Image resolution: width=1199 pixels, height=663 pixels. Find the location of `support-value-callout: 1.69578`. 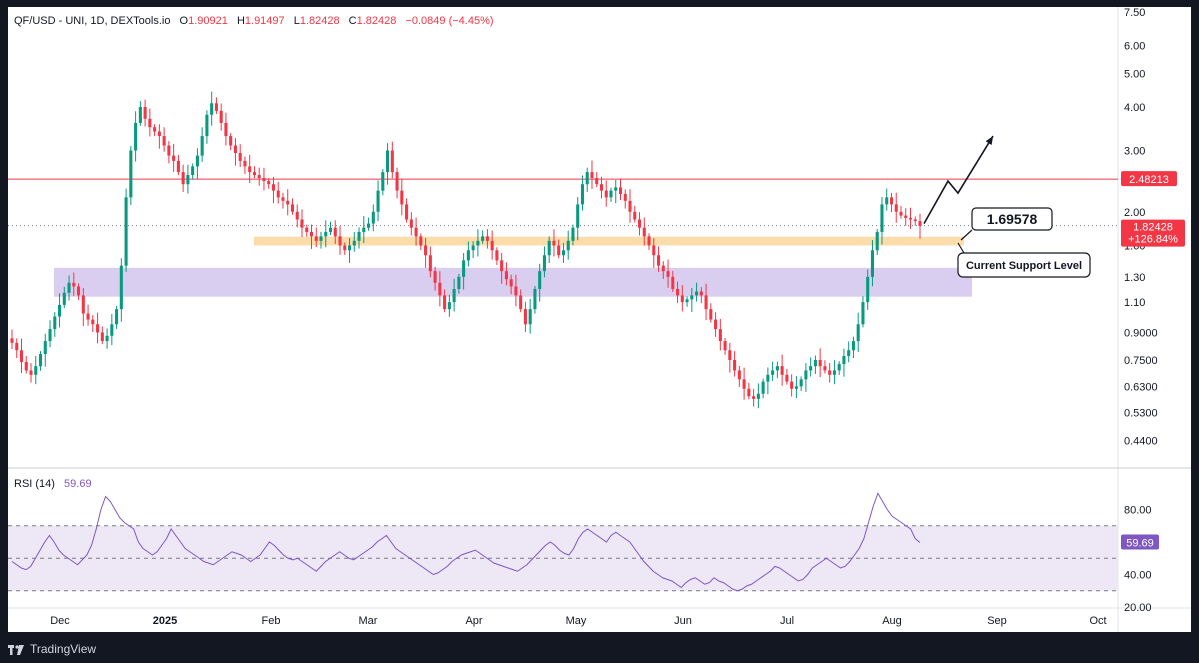

support-value-callout: 1.69578 is located at coordinates (1006, 224).